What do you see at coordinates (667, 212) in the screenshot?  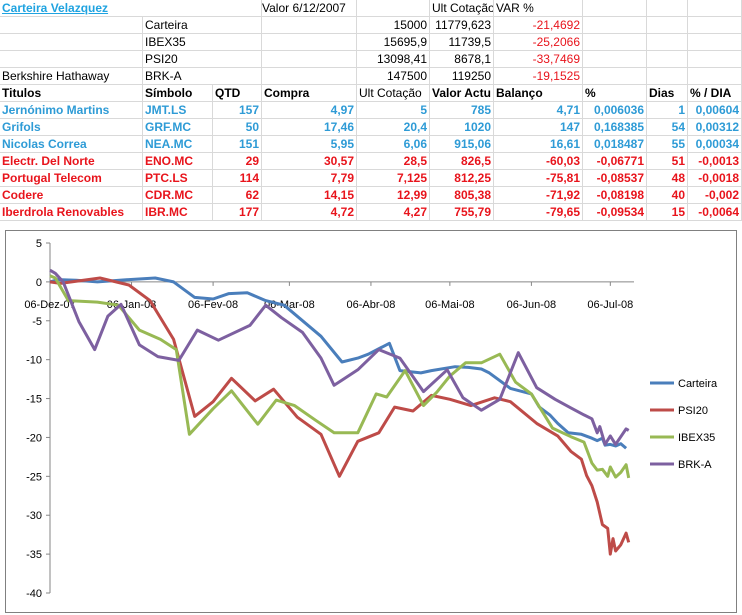 I see `table-cell-dias: 15` at bounding box center [667, 212].